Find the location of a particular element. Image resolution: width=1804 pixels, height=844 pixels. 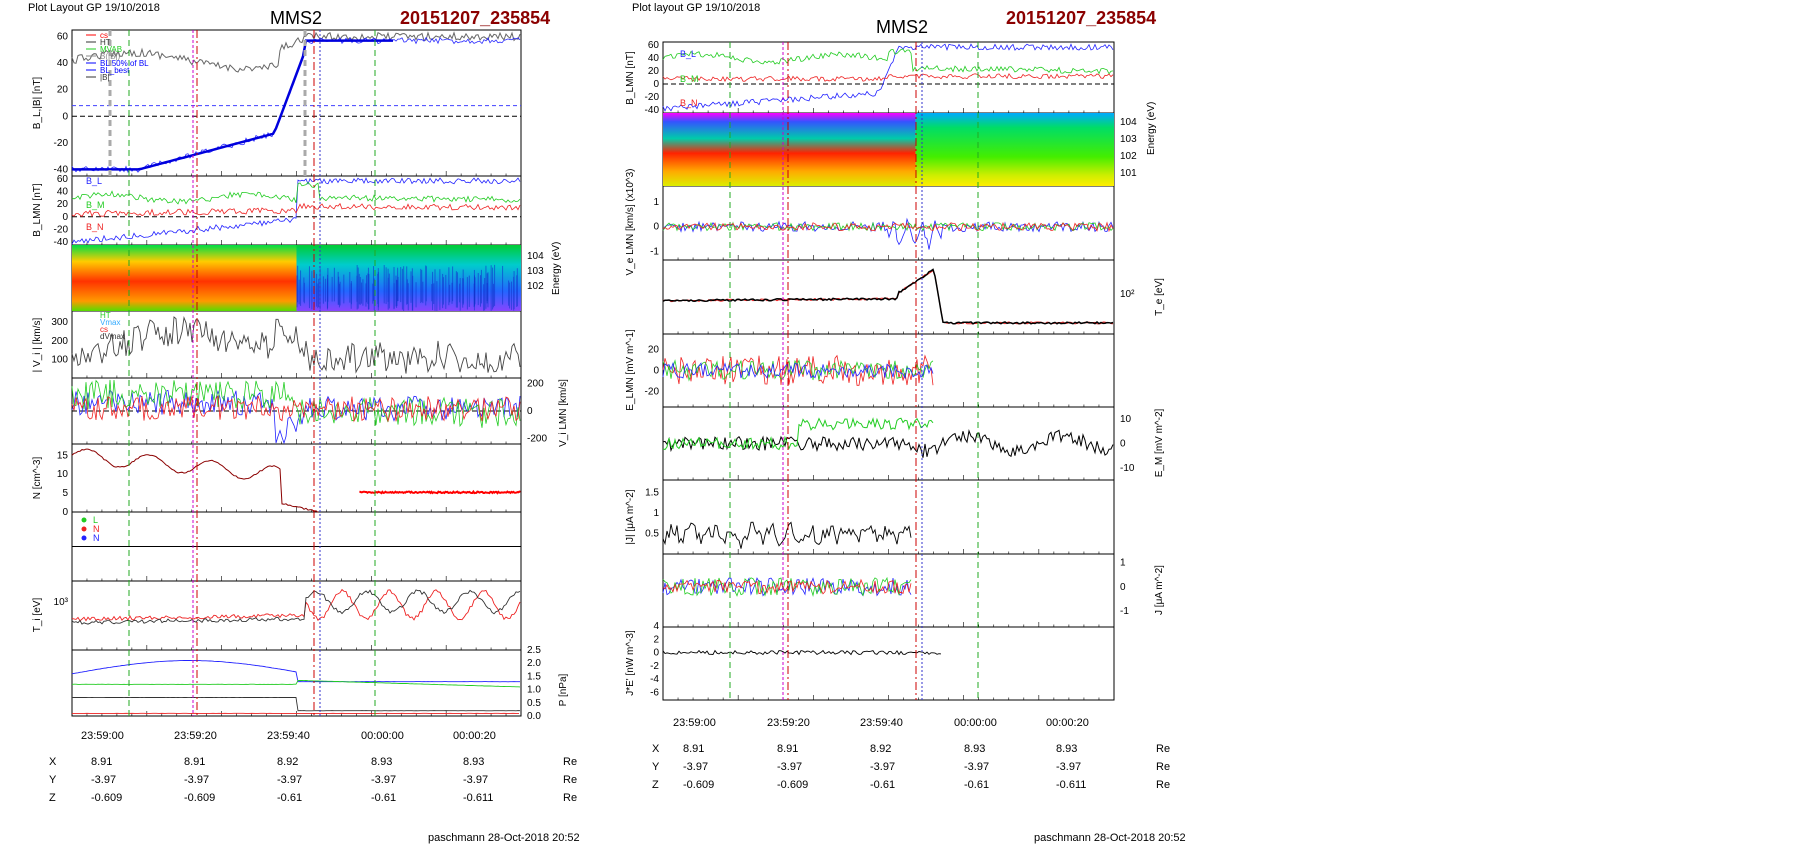

left-blmn-tick: 60 is located at coordinates (63, 179).